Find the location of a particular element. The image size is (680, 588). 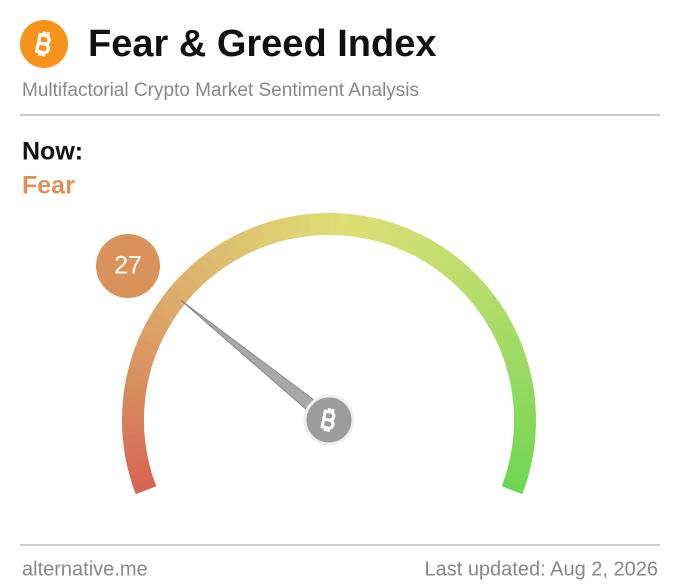

value-label: 27 is located at coordinates (128, 266).